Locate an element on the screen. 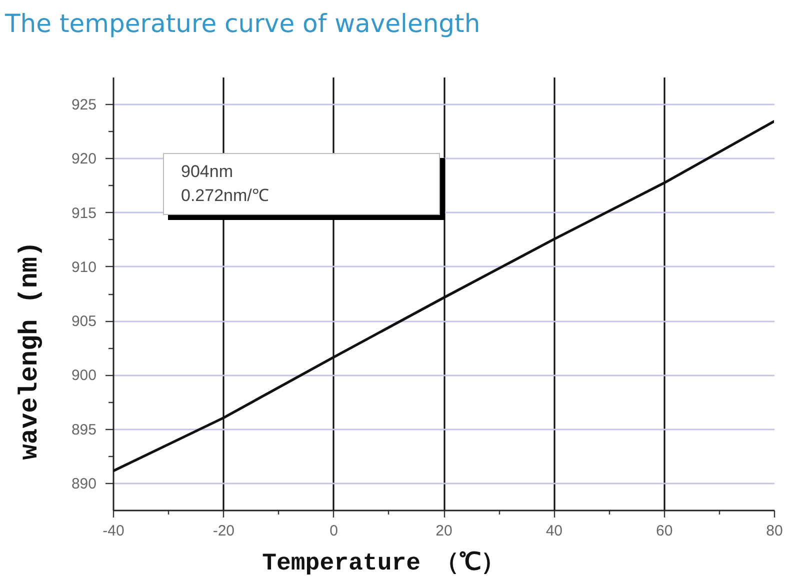  x-tick-label: -40 is located at coordinates (113, 531).